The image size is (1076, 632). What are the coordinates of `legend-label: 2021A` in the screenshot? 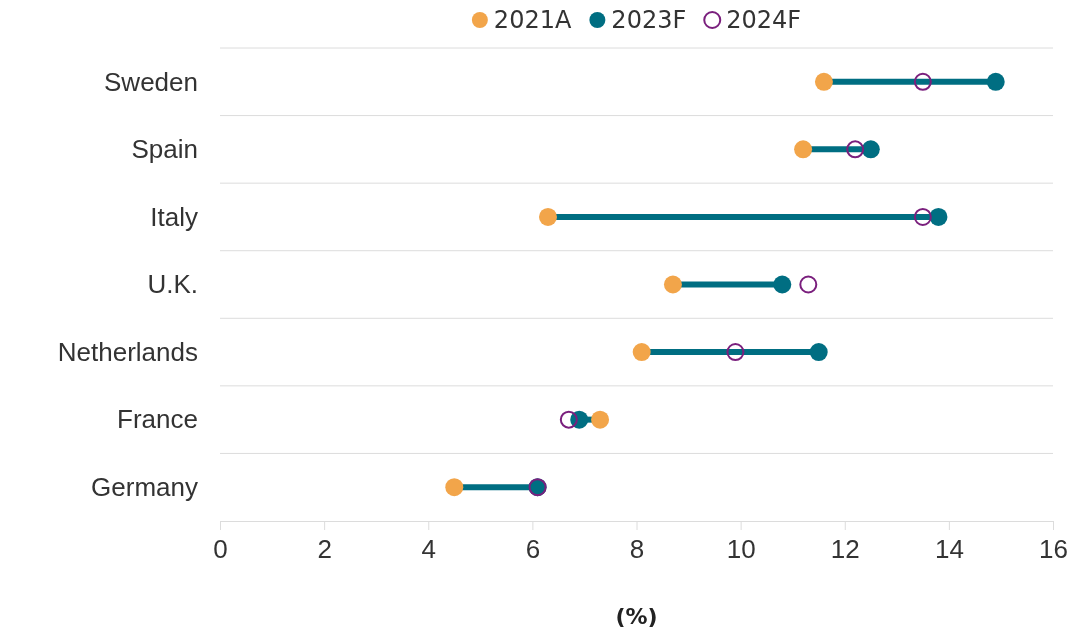 It's located at (532, 20).